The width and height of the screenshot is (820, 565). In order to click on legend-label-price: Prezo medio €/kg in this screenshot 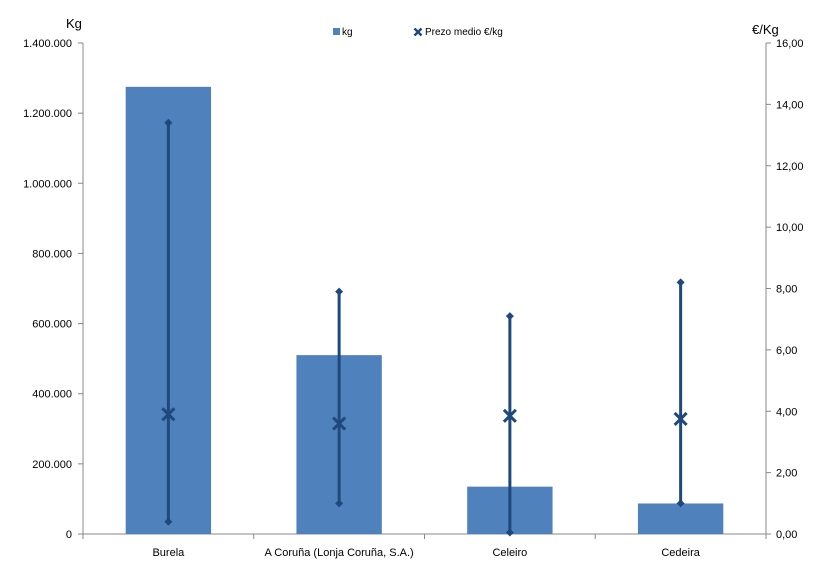, I will do `click(464, 32)`.